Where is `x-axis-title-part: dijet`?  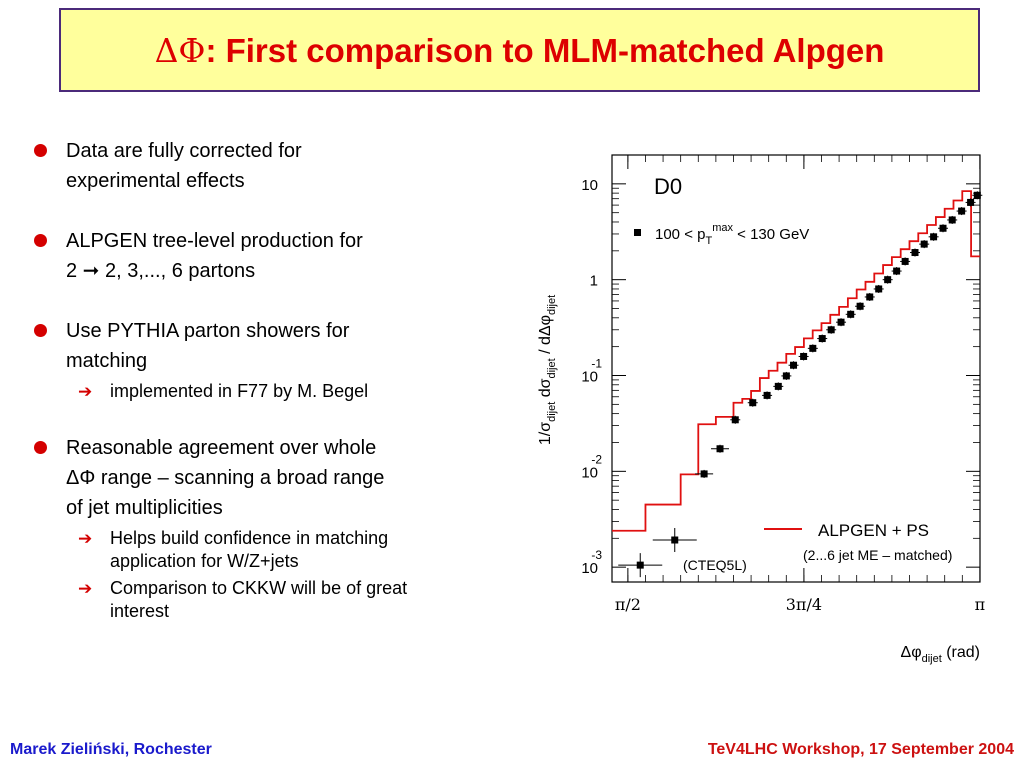 x-axis-title-part: dijet is located at coordinates (932, 659).